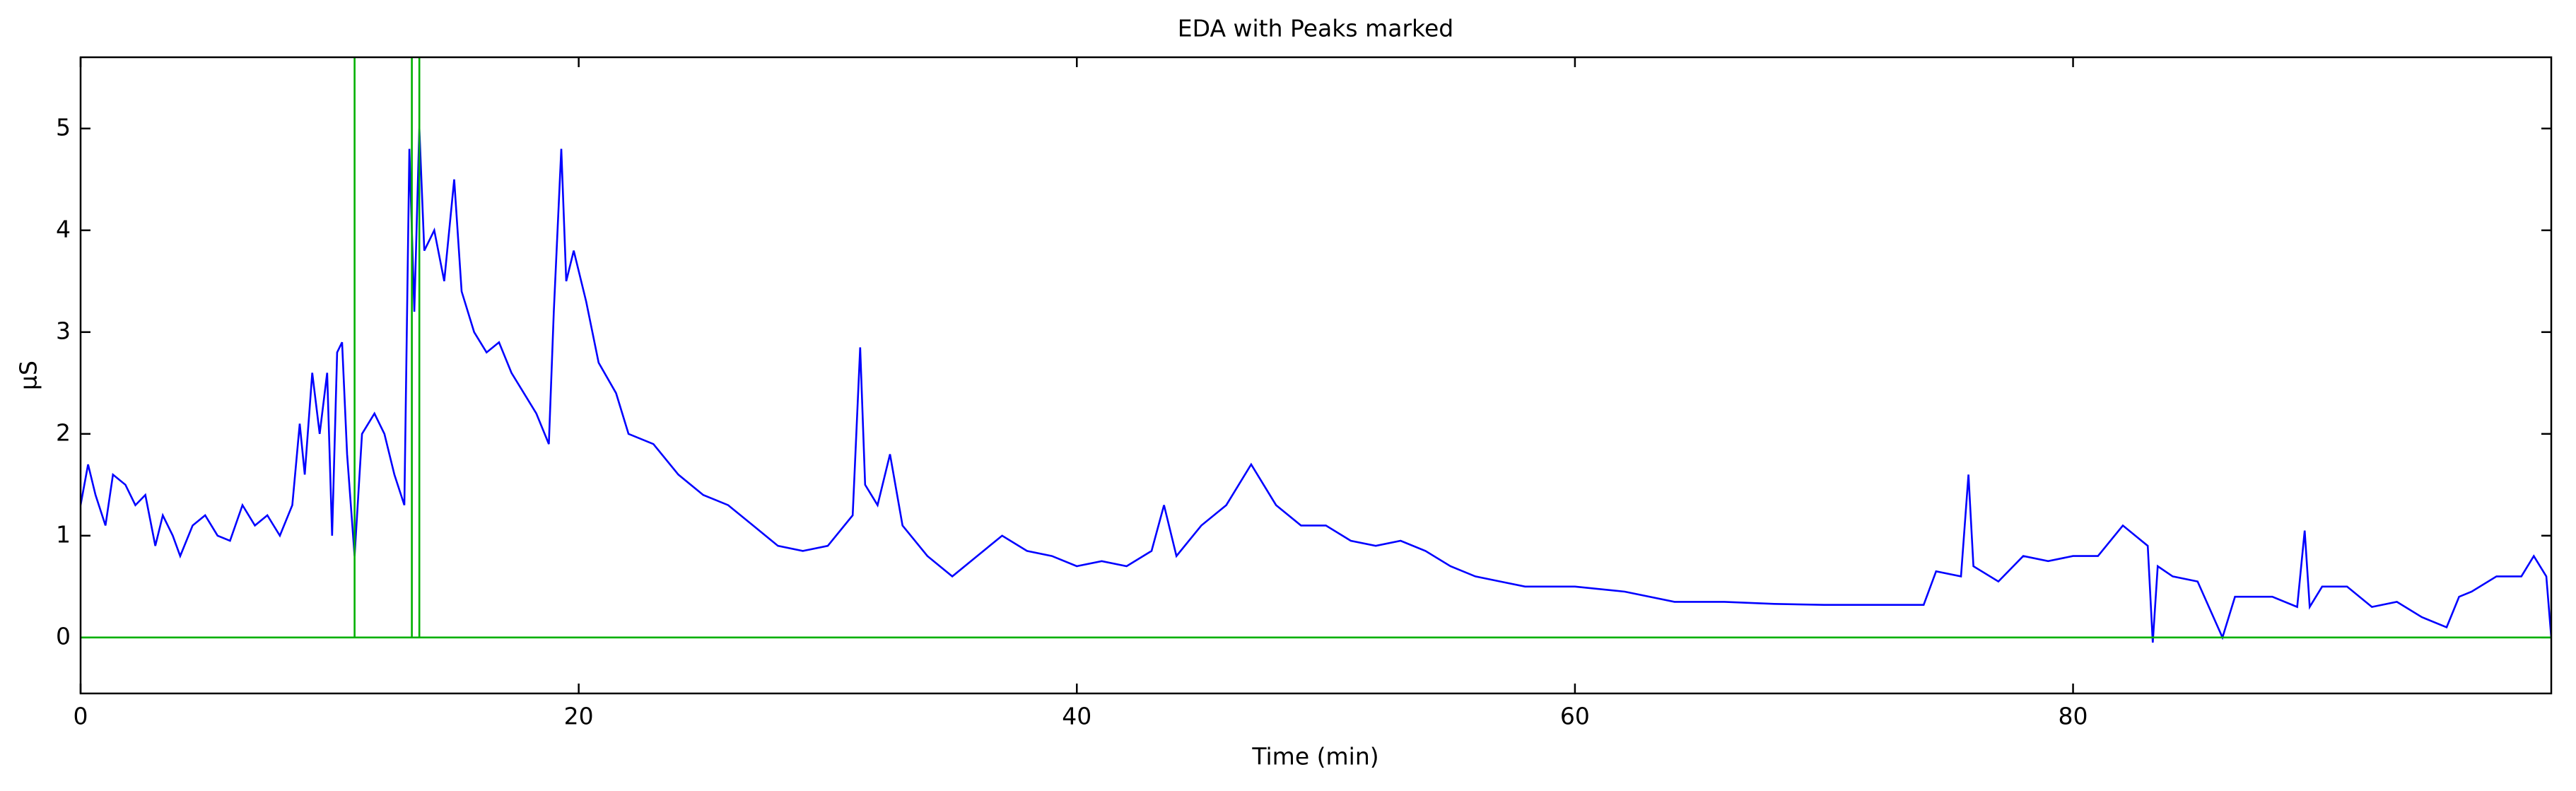 This screenshot has height=791, width=2576. What do you see at coordinates (579, 716) in the screenshot?
I see `x-tick-label: 20` at bounding box center [579, 716].